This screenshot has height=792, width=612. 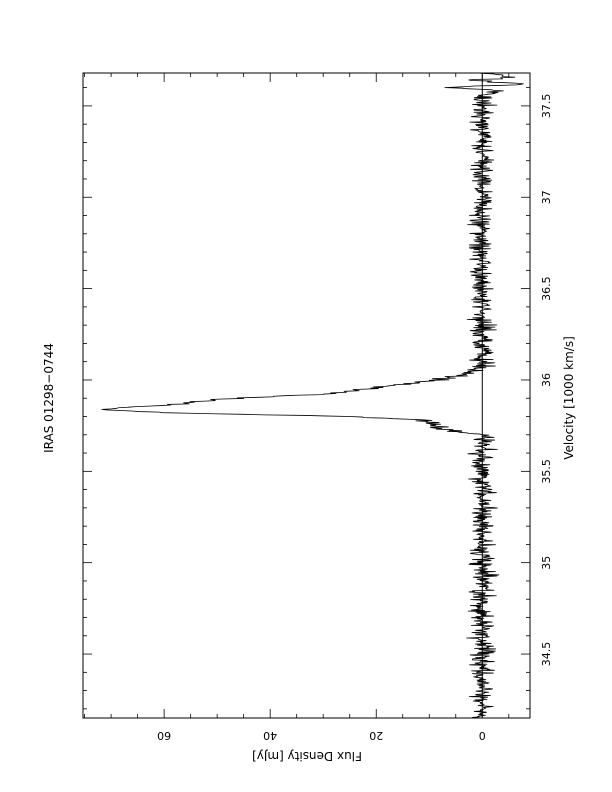 I want to click on x-tick-label: 36.5, so click(x=546, y=288).